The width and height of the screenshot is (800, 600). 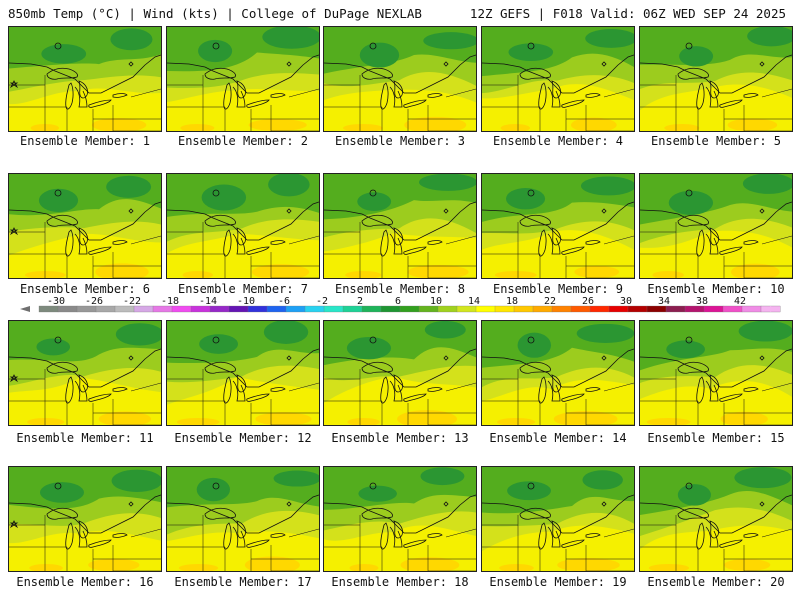 I want to click on colorbar-tick-label: 2, so click(x=360, y=302).